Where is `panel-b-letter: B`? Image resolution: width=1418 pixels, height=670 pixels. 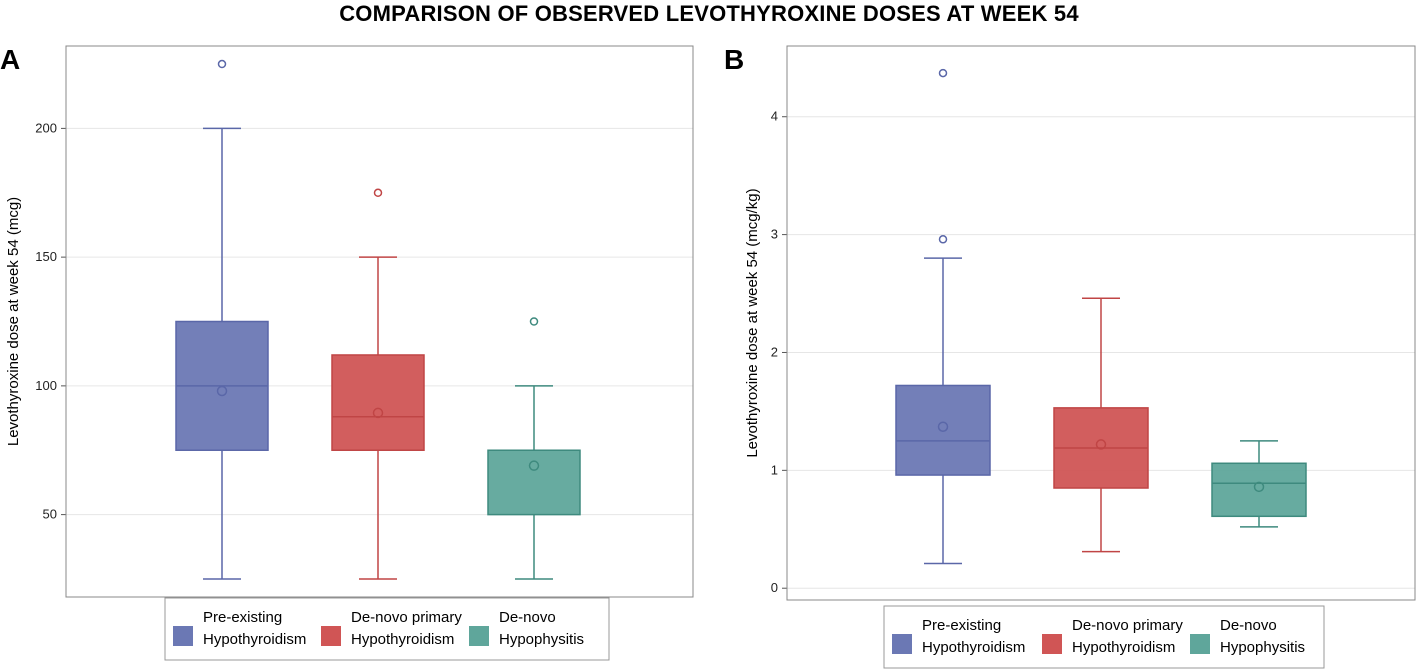 panel-b-letter: B is located at coordinates (734, 59).